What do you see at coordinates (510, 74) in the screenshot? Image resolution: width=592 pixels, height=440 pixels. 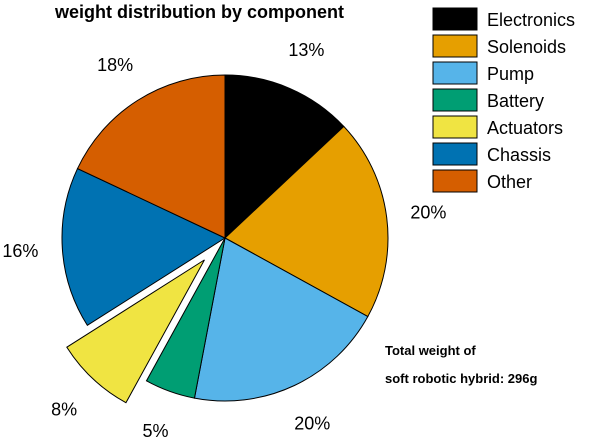 I see `legend-label-pump: Pump` at bounding box center [510, 74].